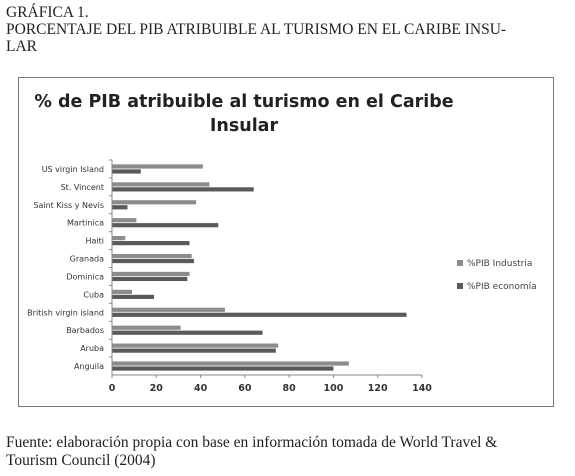 The image size is (575, 476). I want to click on category-label: Cuba, so click(93, 294).